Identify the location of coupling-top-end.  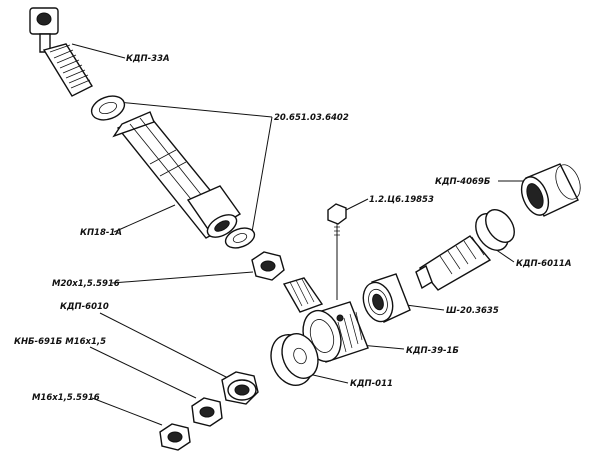
(133, 124).